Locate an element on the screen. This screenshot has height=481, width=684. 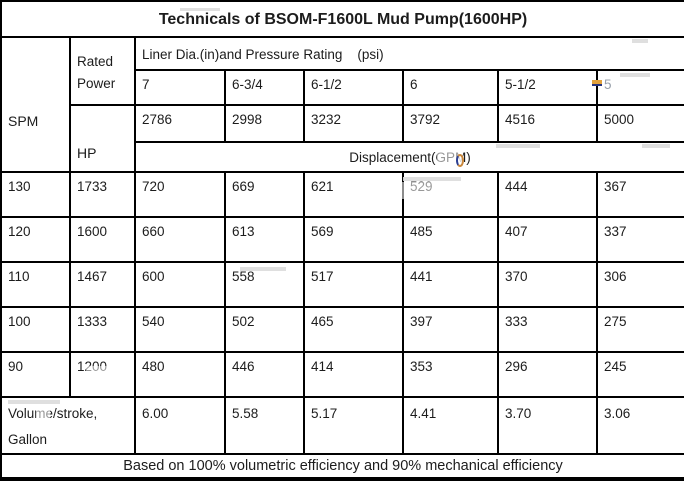
gpm-cell: 529 is located at coordinates (450, 194).